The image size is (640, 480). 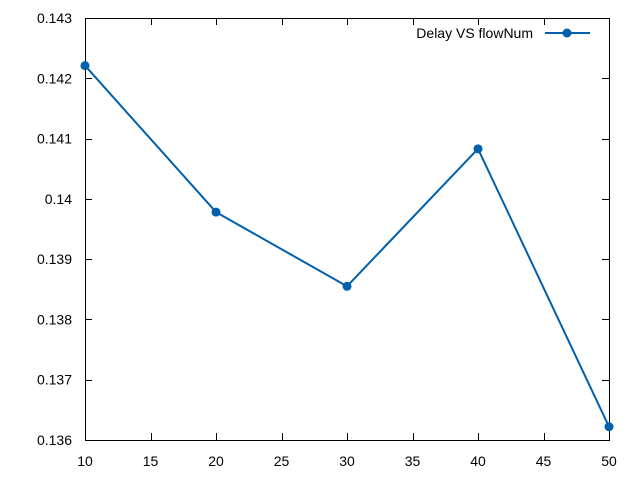 I want to click on x-tick-label: 50, so click(x=609, y=461).